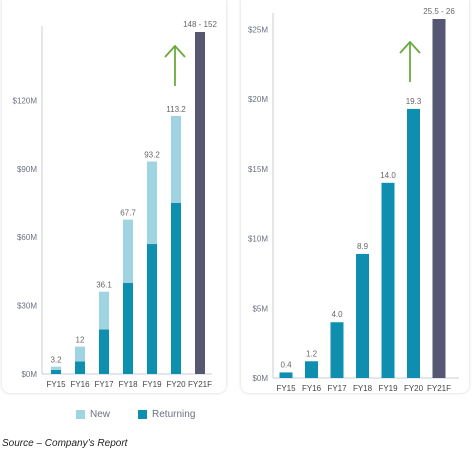  Describe the element at coordinates (80, 414) in the screenshot. I see `legend-swatch-new` at that location.